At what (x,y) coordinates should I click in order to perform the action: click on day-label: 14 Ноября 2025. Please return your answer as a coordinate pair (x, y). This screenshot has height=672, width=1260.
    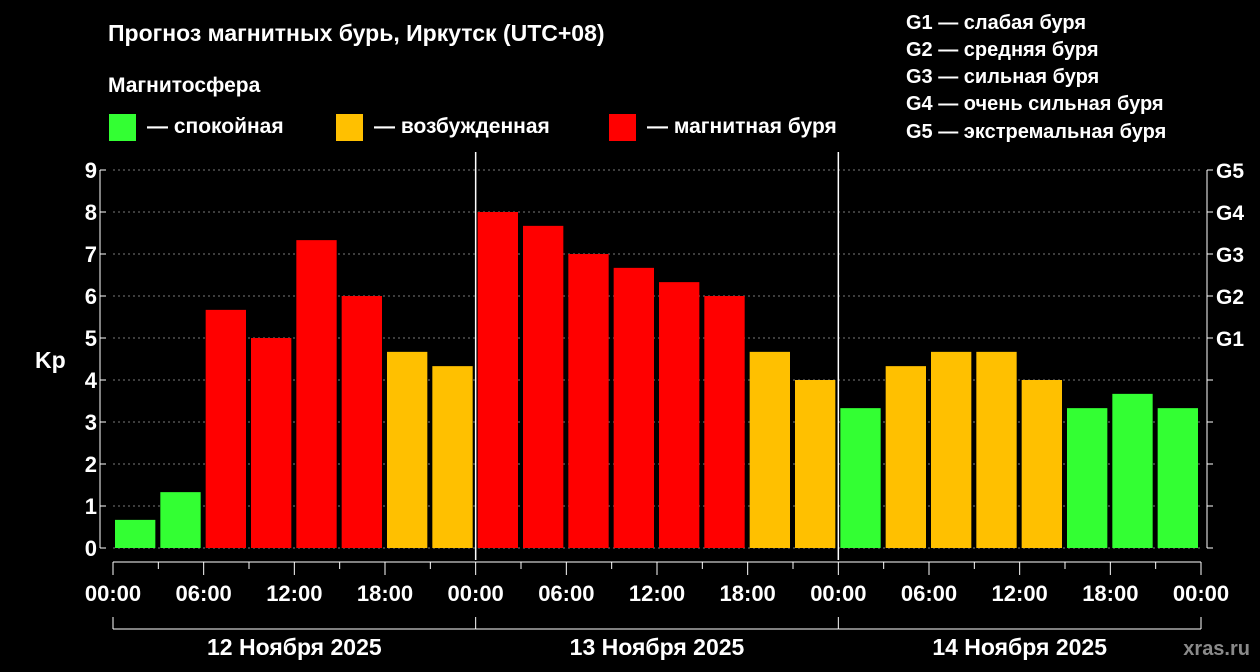
    Looking at the image, I should click on (1019, 647).